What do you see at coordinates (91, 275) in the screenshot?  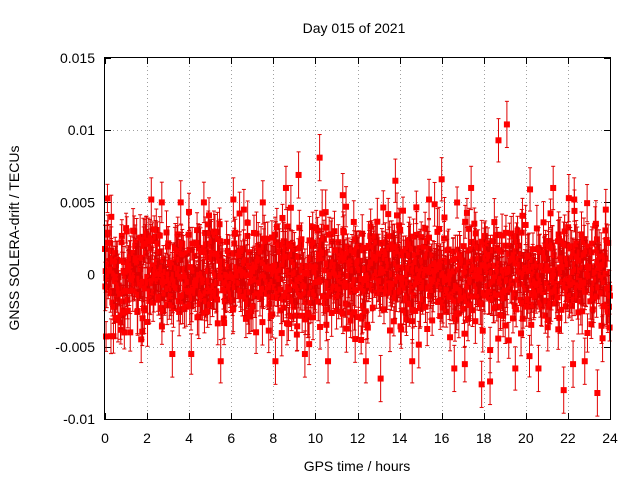 I see `y-tick-label: 0` at bounding box center [91, 275].